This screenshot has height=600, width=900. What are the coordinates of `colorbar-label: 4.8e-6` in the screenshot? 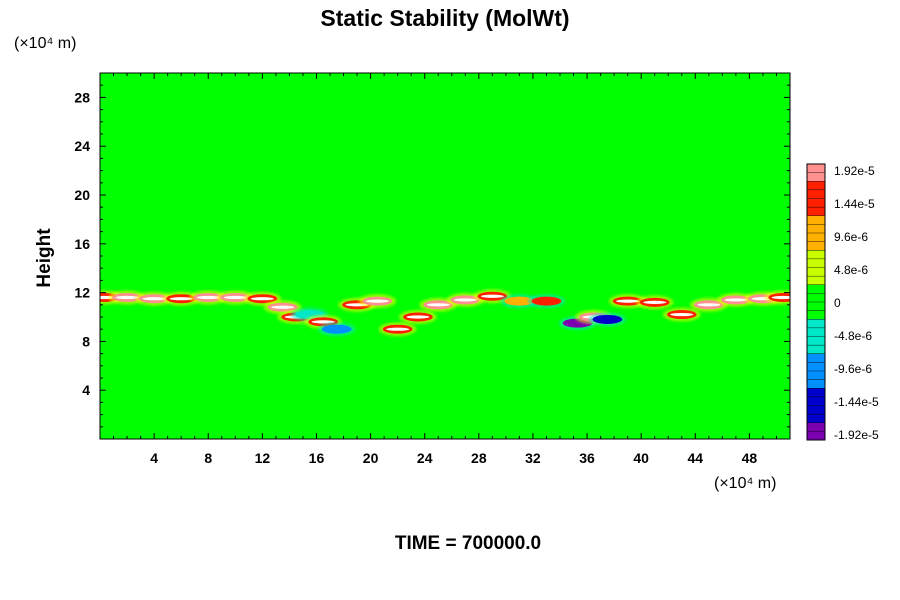 It's located at (851, 270).